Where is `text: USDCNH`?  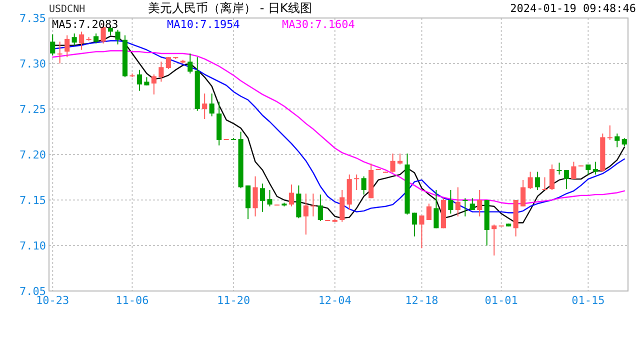
text: USDCNH is located at coordinates (67, 9).